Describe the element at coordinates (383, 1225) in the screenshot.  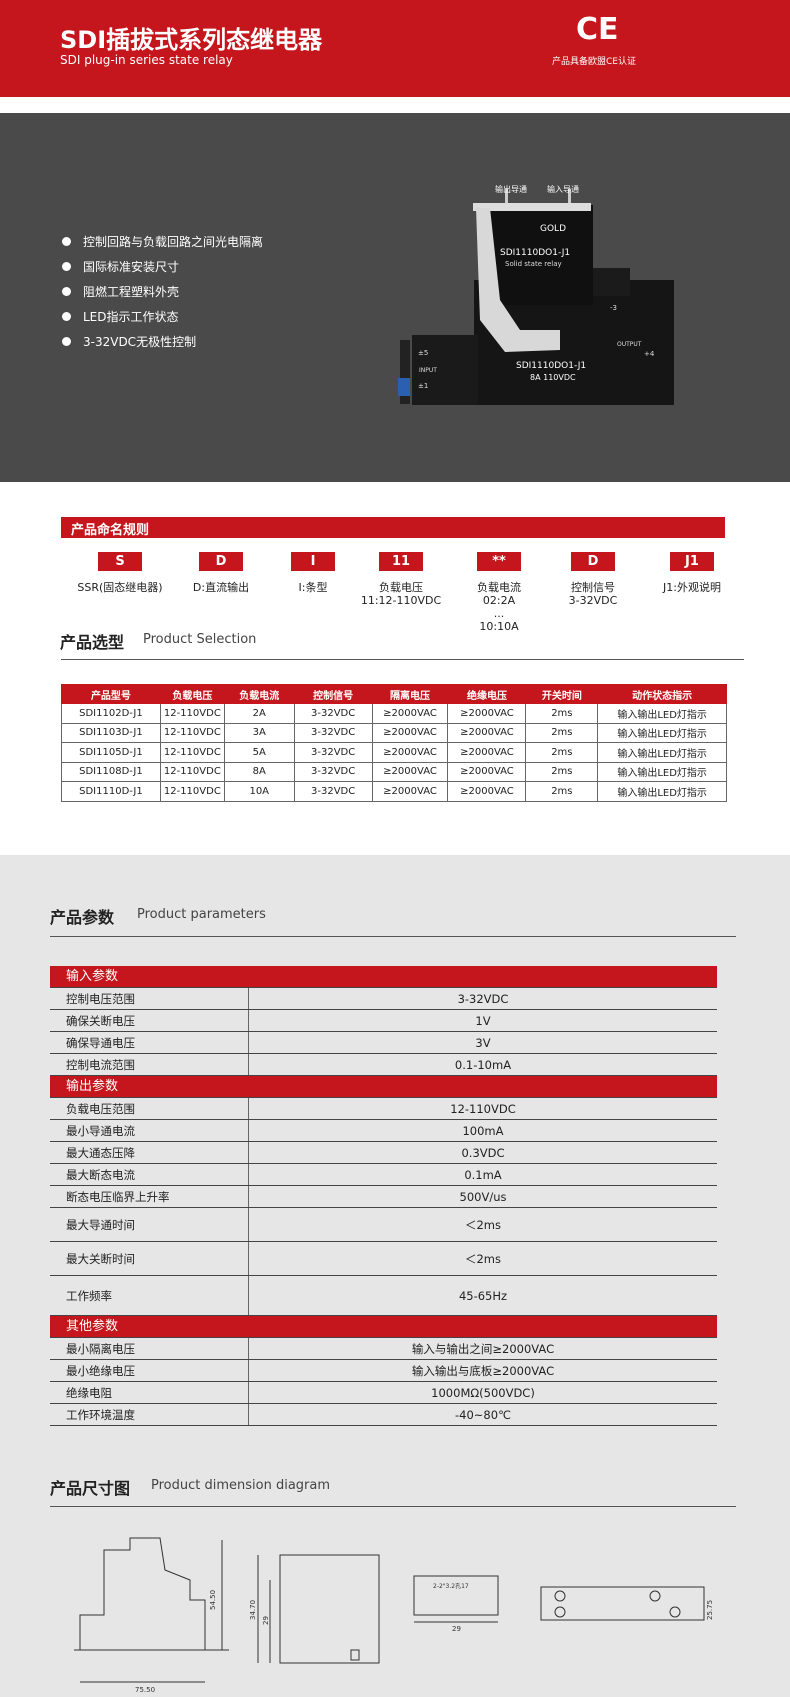
I see `param-row: 最大导通时间 ＜2ms` at that location.